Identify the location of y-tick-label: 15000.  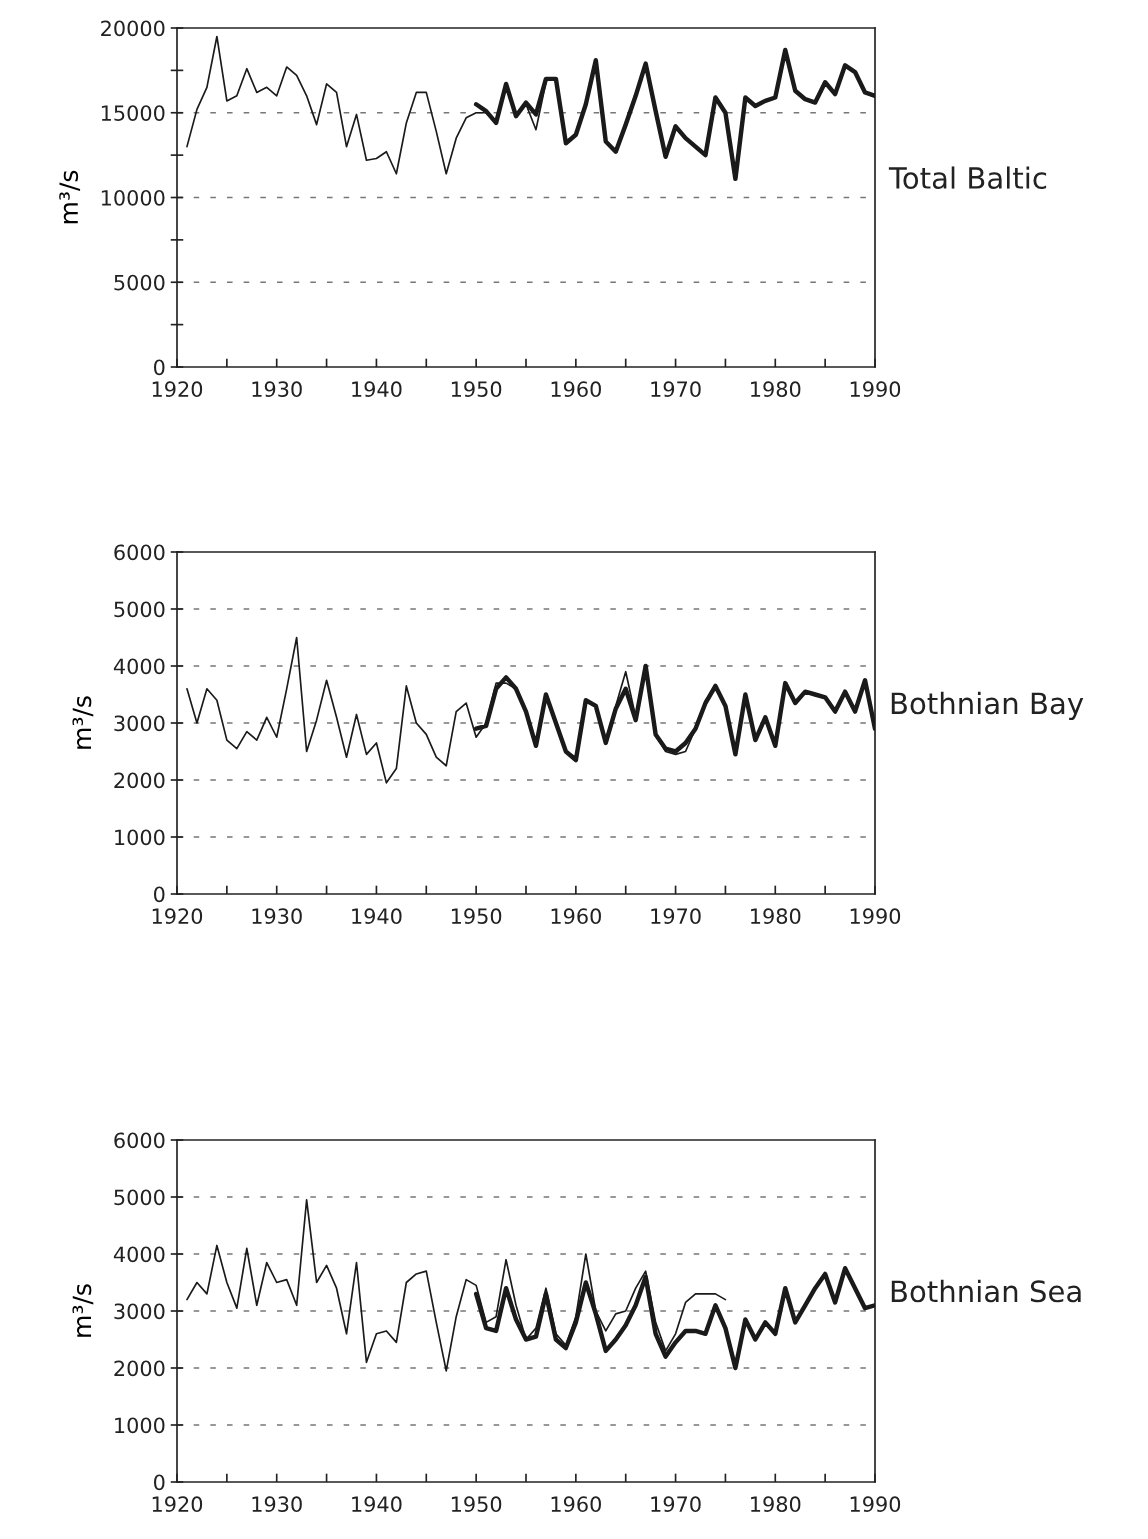
(133, 113).